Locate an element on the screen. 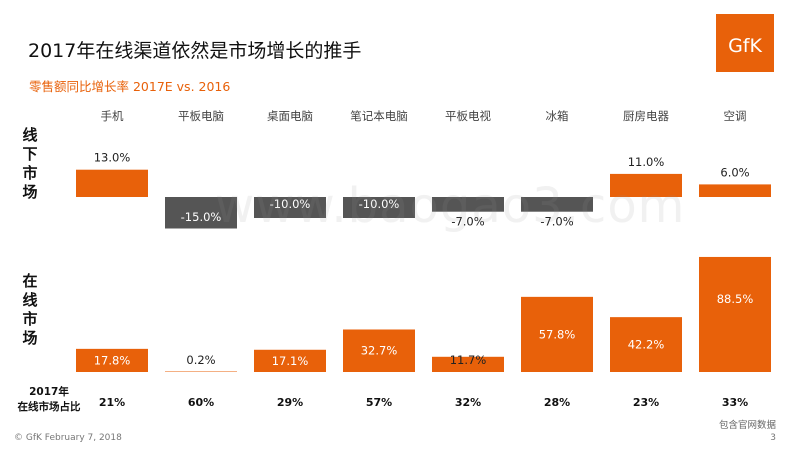 This screenshot has height=450, width=800. offline-data-label: 13.0% is located at coordinates (112, 158).